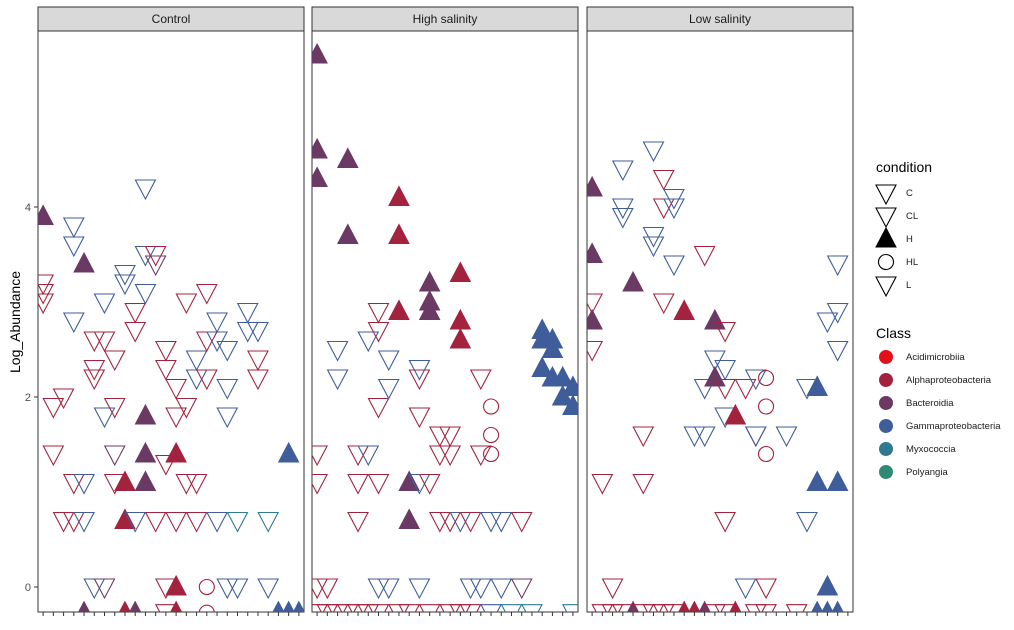 Image resolution: width=1014 pixels, height=630 pixels. Describe the element at coordinates (909, 239) in the screenshot. I see `legend-condition-label: H` at that location.